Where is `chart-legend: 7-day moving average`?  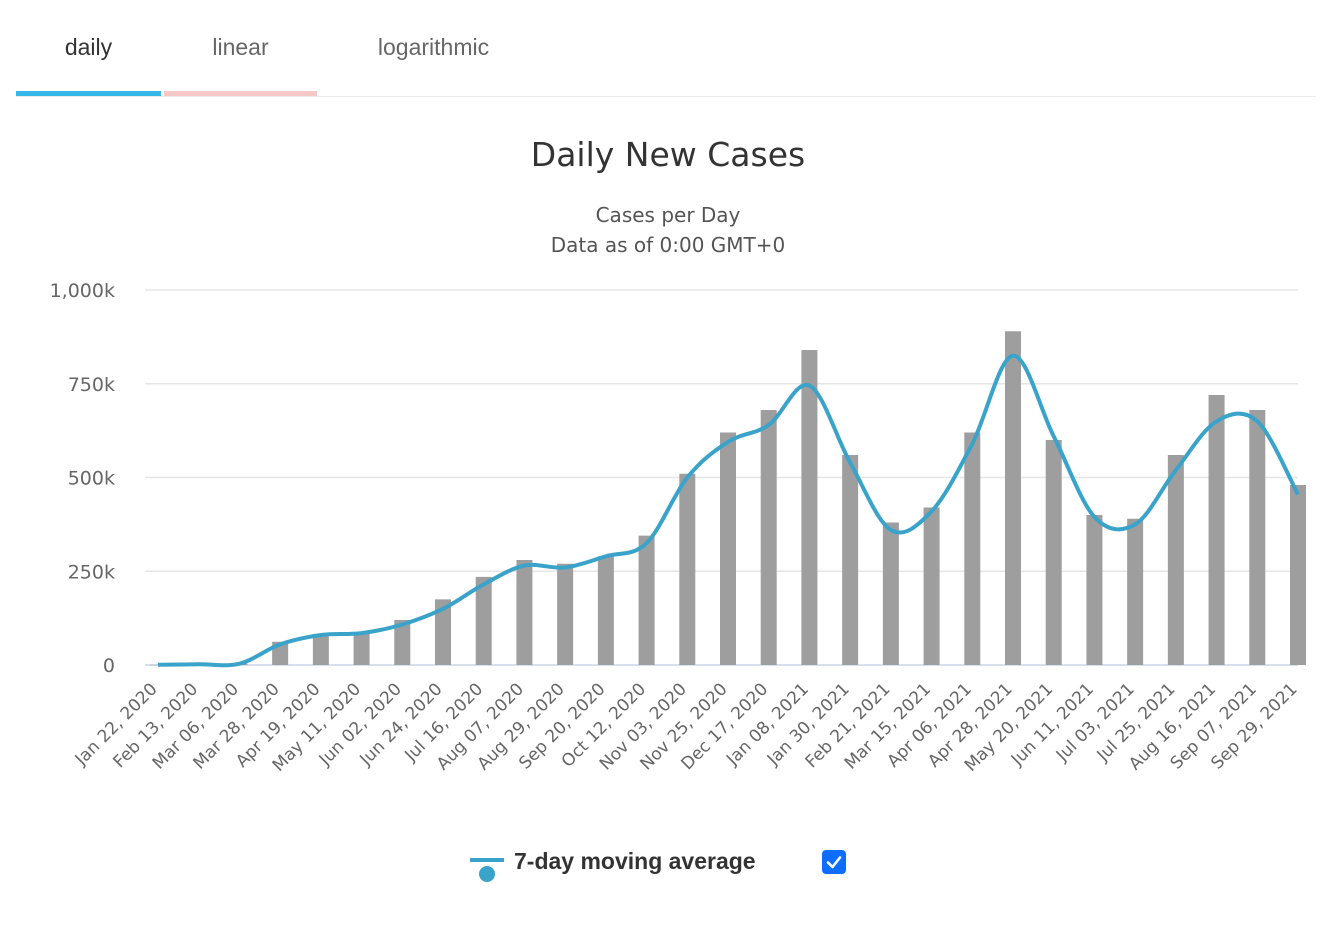
chart-legend: 7-day moving average is located at coordinates (666, 861).